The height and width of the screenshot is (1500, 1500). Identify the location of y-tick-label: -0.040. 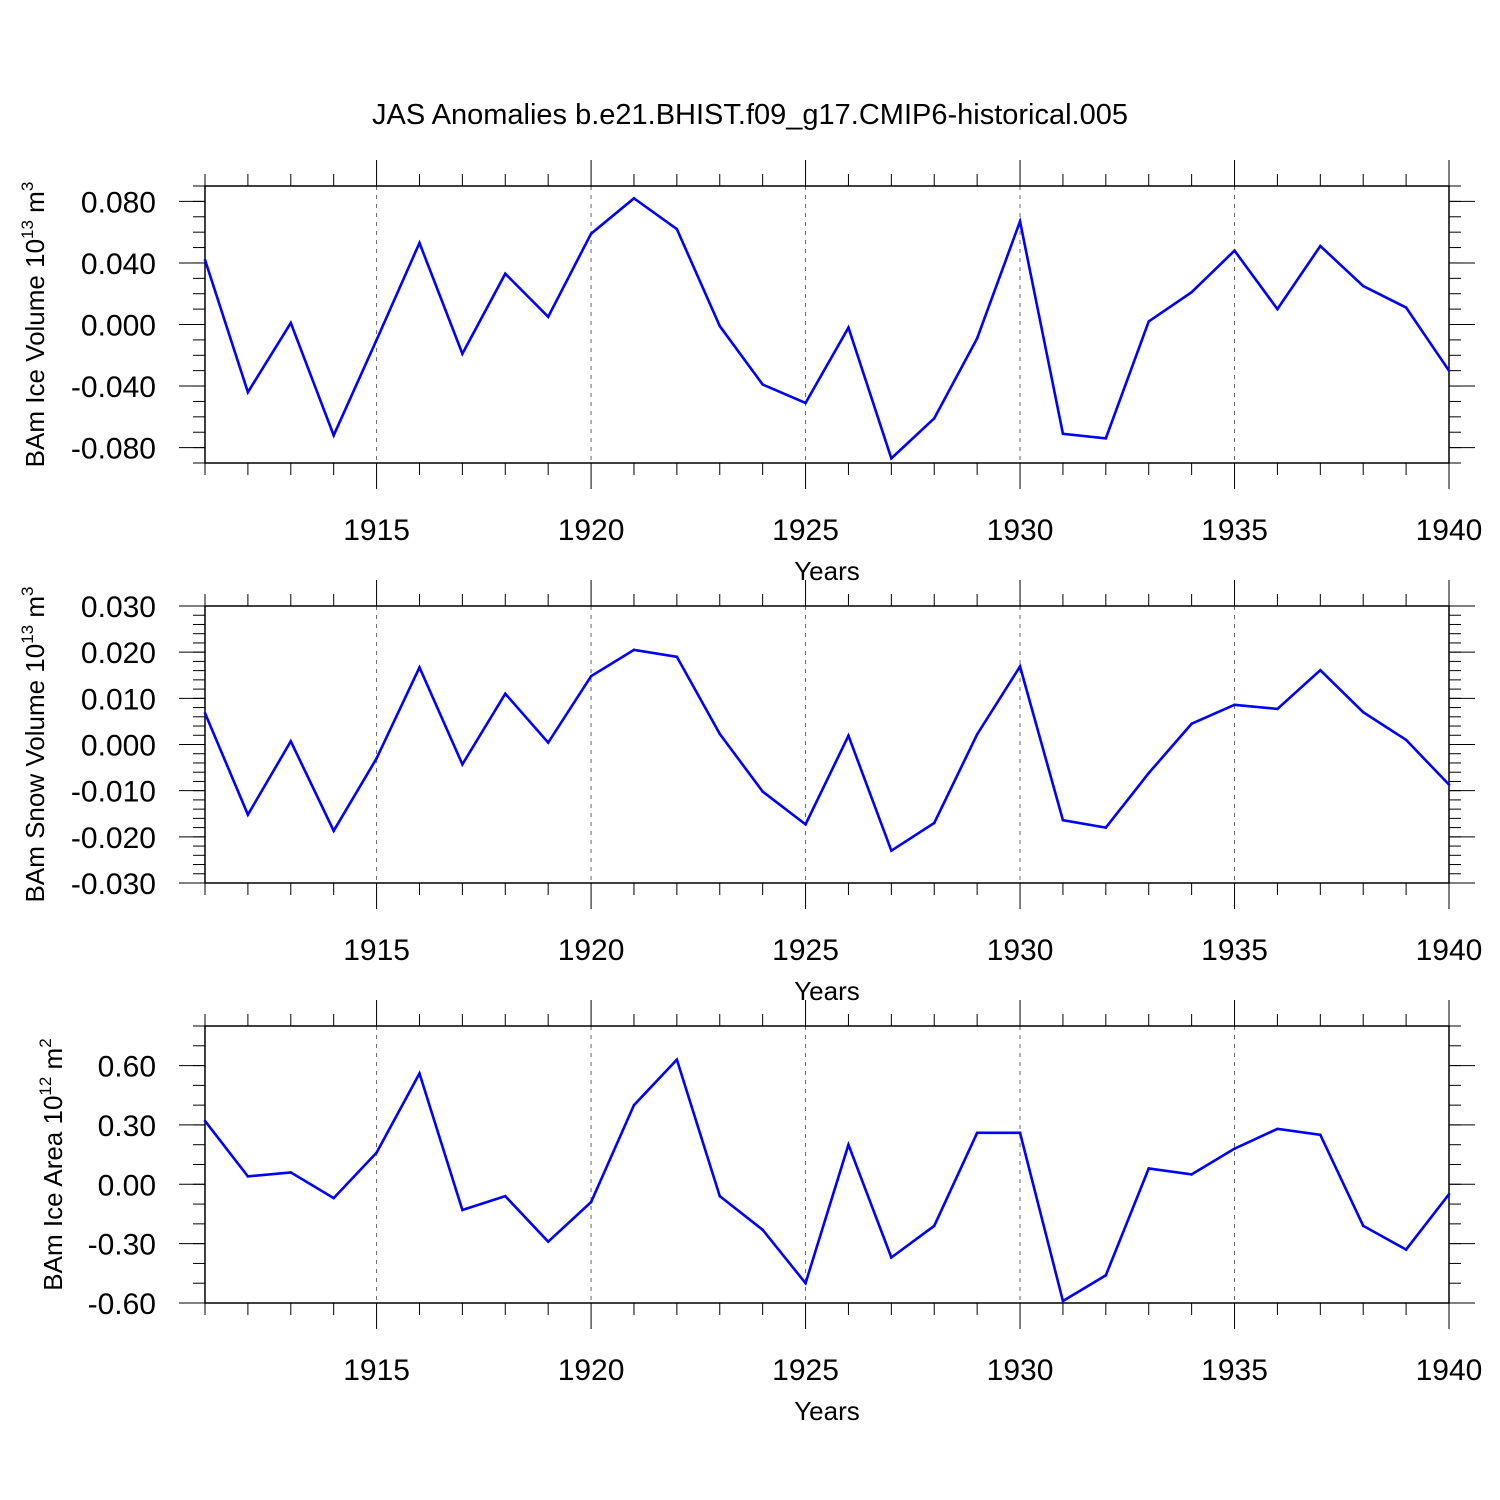
(113, 387).